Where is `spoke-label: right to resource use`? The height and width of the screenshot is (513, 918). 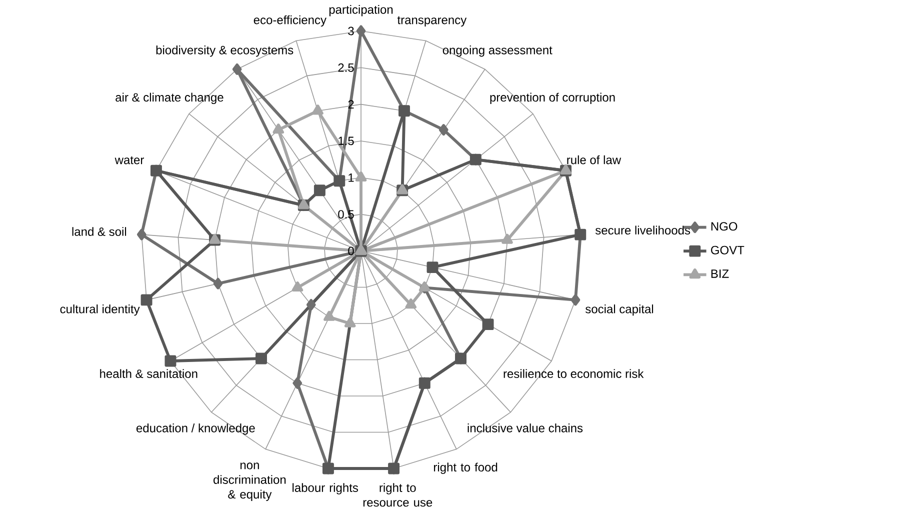
spoke-label: right to resource use is located at coordinates (397, 495).